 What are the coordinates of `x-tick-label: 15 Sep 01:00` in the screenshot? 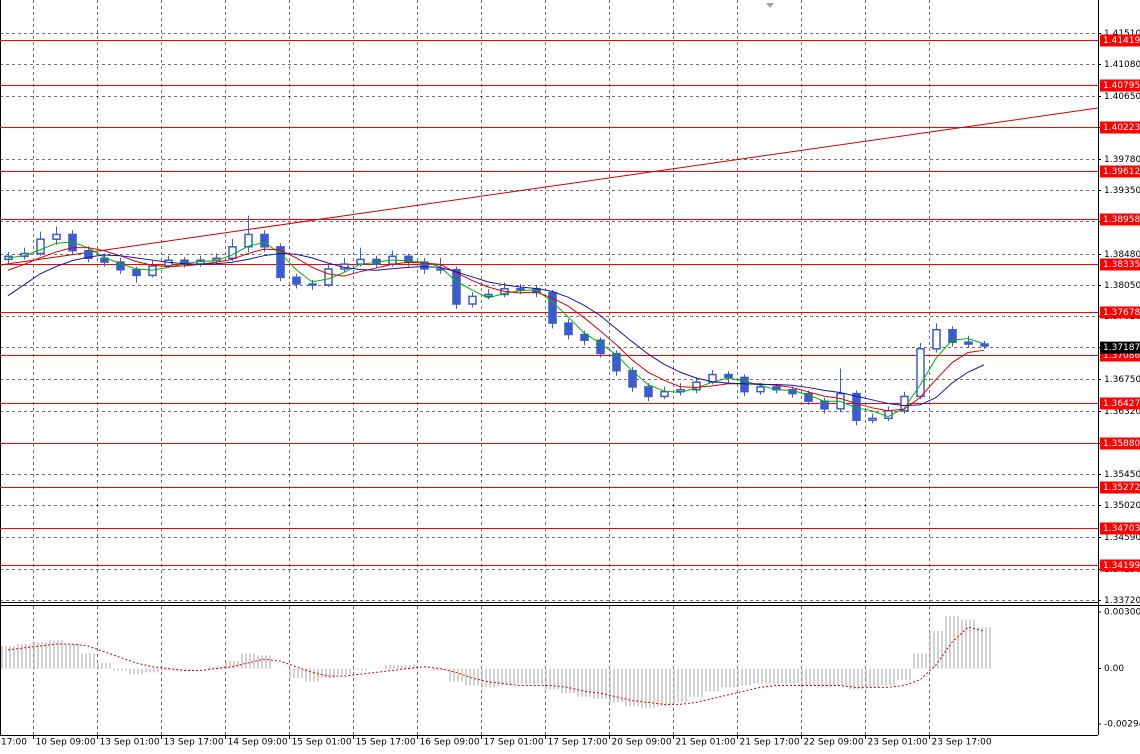 It's located at (322, 743).